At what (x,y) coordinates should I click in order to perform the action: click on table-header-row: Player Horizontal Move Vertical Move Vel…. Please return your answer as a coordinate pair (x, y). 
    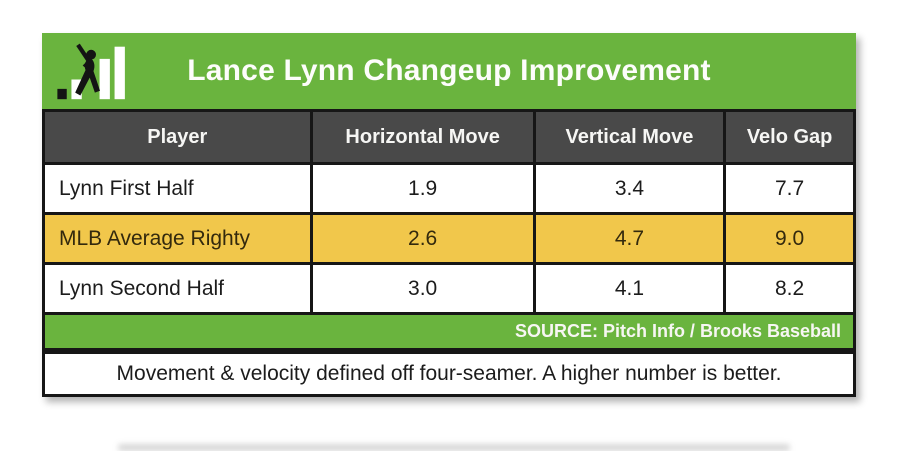
    Looking at the image, I should click on (449, 137).